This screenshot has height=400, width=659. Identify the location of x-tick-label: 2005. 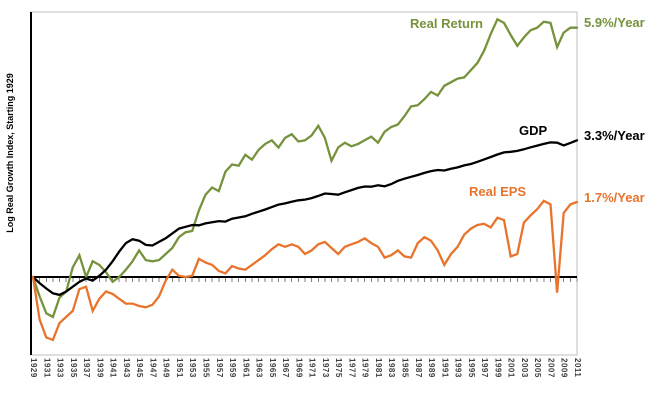
(538, 368).